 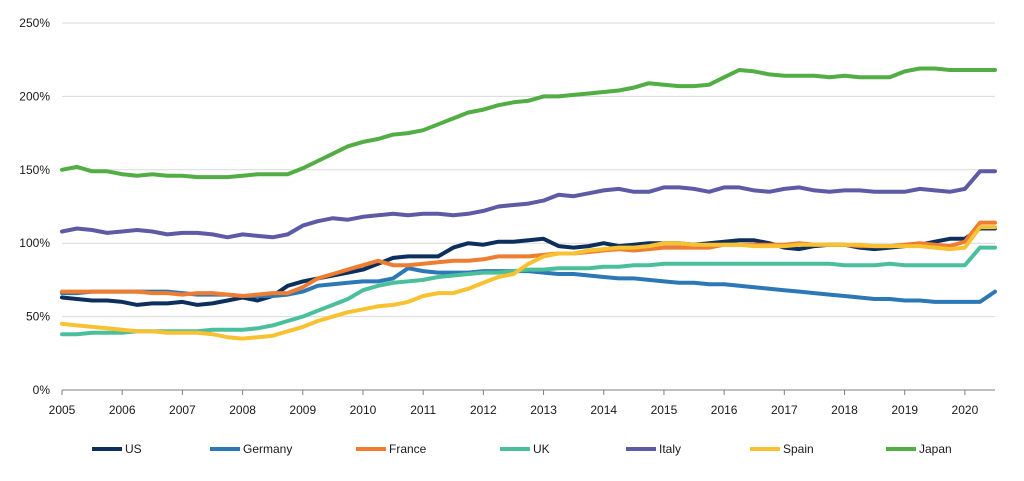 I want to click on series-line-italy, so click(x=528, y=204).